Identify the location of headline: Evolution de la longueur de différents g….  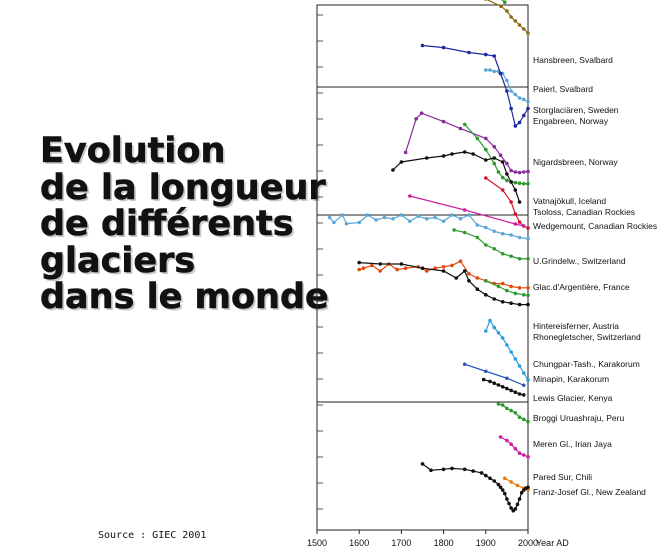
(184, 223).